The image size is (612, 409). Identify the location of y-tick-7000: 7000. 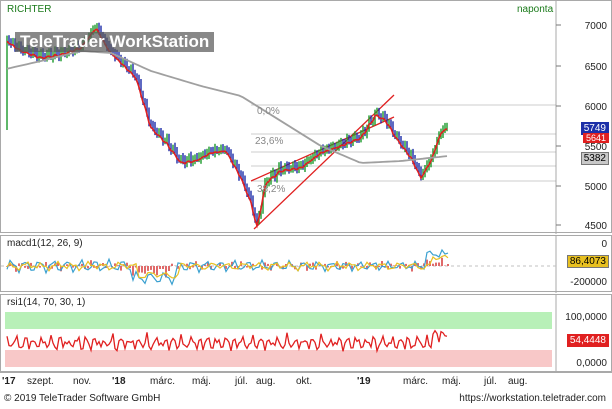
(595, 26).